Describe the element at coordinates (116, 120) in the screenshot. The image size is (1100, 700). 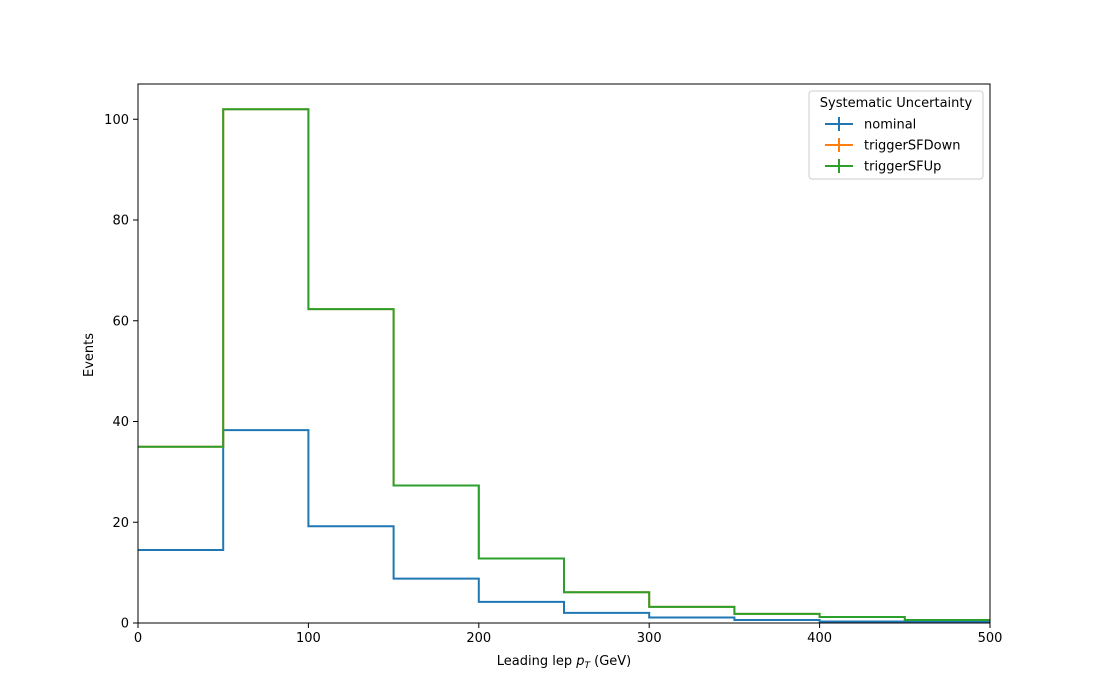
I see `y-tick-label: 100` at that location.